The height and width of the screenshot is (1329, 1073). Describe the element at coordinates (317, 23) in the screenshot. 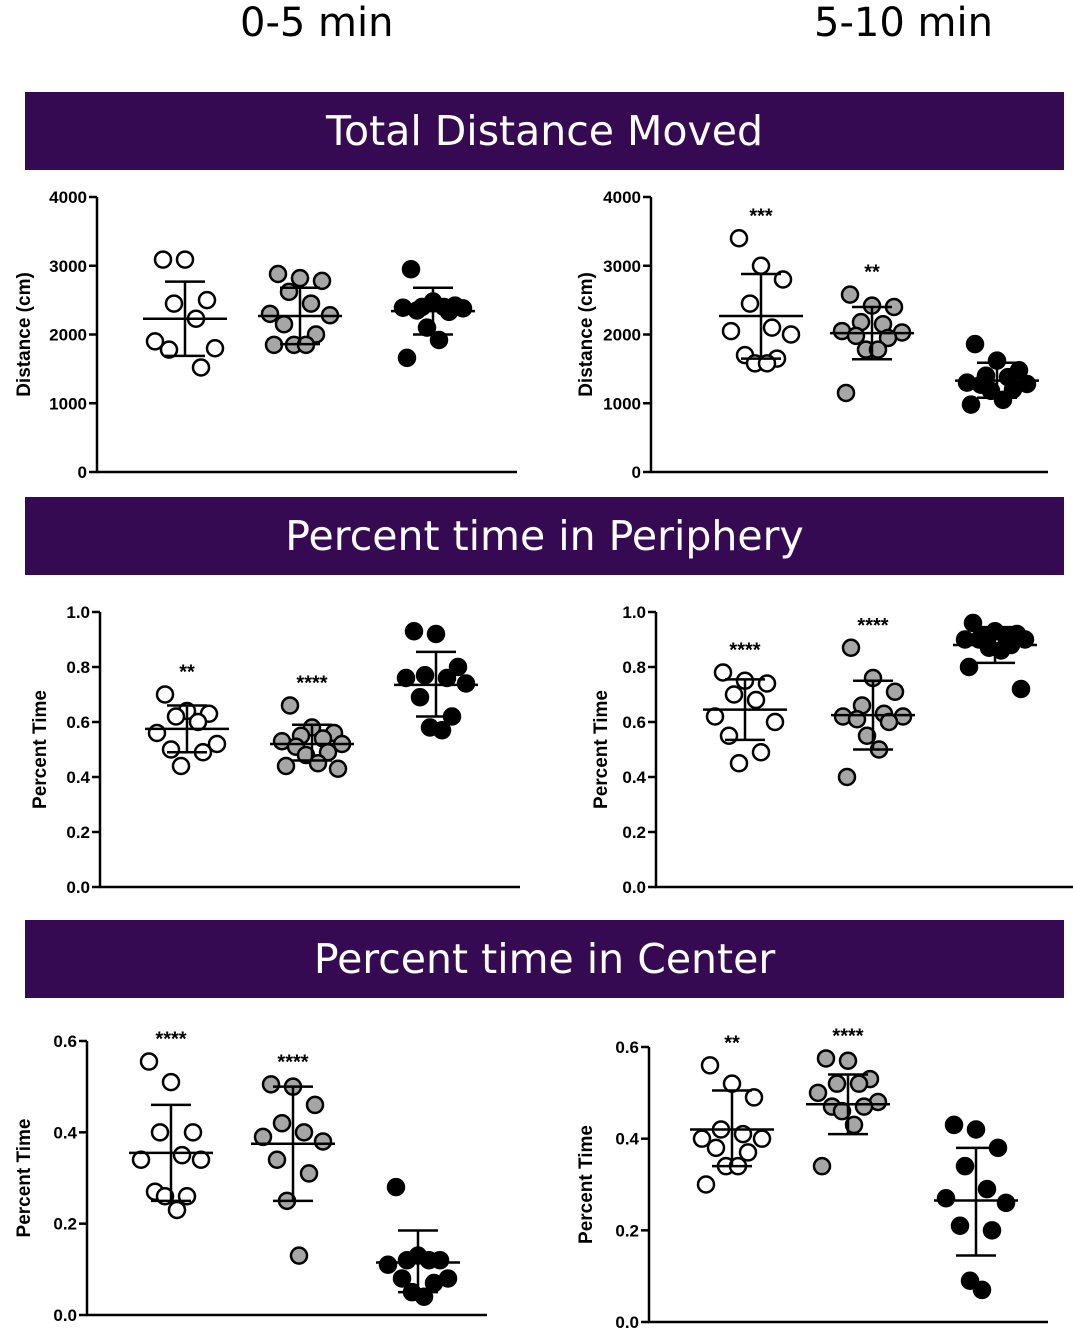

I see `column-title-left: 0-5 min` at that location.